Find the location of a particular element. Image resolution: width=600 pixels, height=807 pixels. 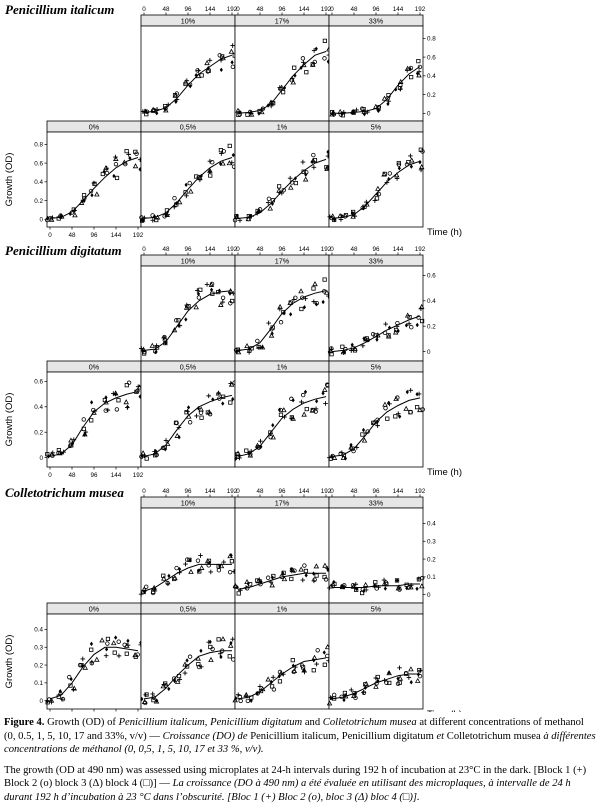

y-tick-label: 0.6 is located at coordinates (431, 276).